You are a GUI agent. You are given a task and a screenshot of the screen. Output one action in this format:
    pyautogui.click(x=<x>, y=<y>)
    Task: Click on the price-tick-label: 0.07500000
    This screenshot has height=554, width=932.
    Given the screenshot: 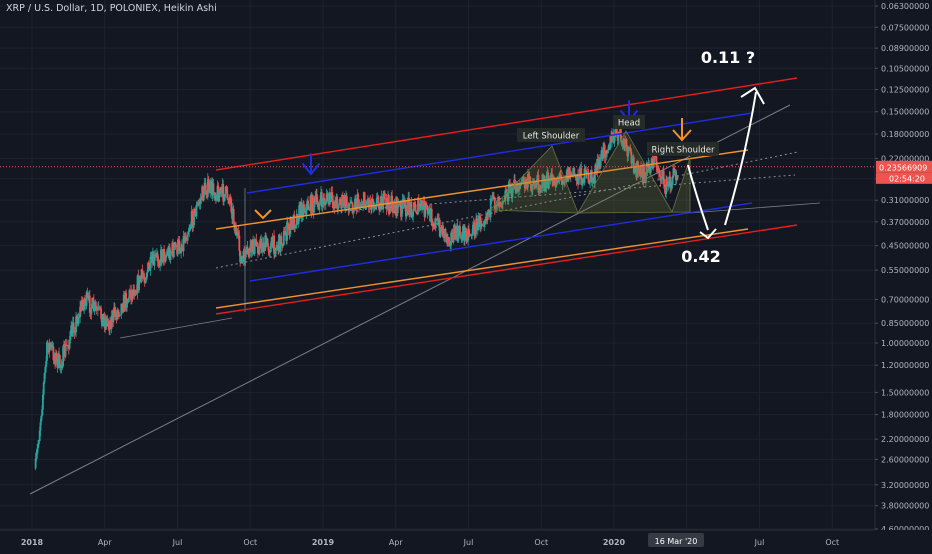 What is the action you would take?
    pyautogui.click(x=905, y=27)
    